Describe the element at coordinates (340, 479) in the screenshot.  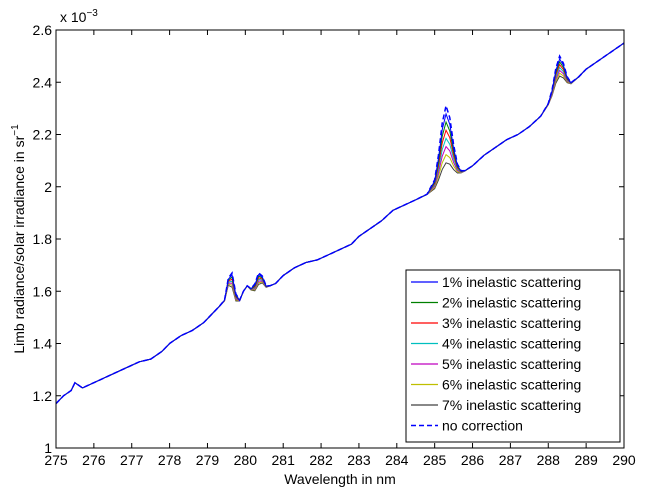
I see `x-axis-label: Wavelength in nm` at that location.